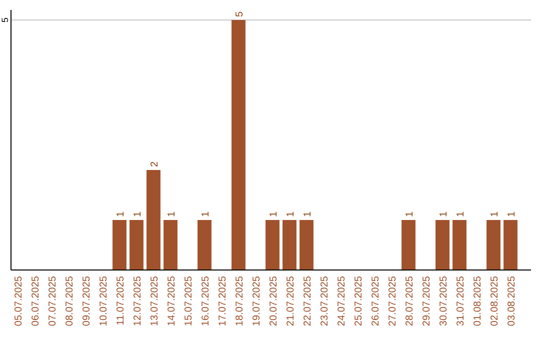 Image resolution: width=540 pixels, height=340 pixels. Describe the element at coordinates (359, 301) in the screenshot. I see `x-tick-label: 25.07.2025` at that location.